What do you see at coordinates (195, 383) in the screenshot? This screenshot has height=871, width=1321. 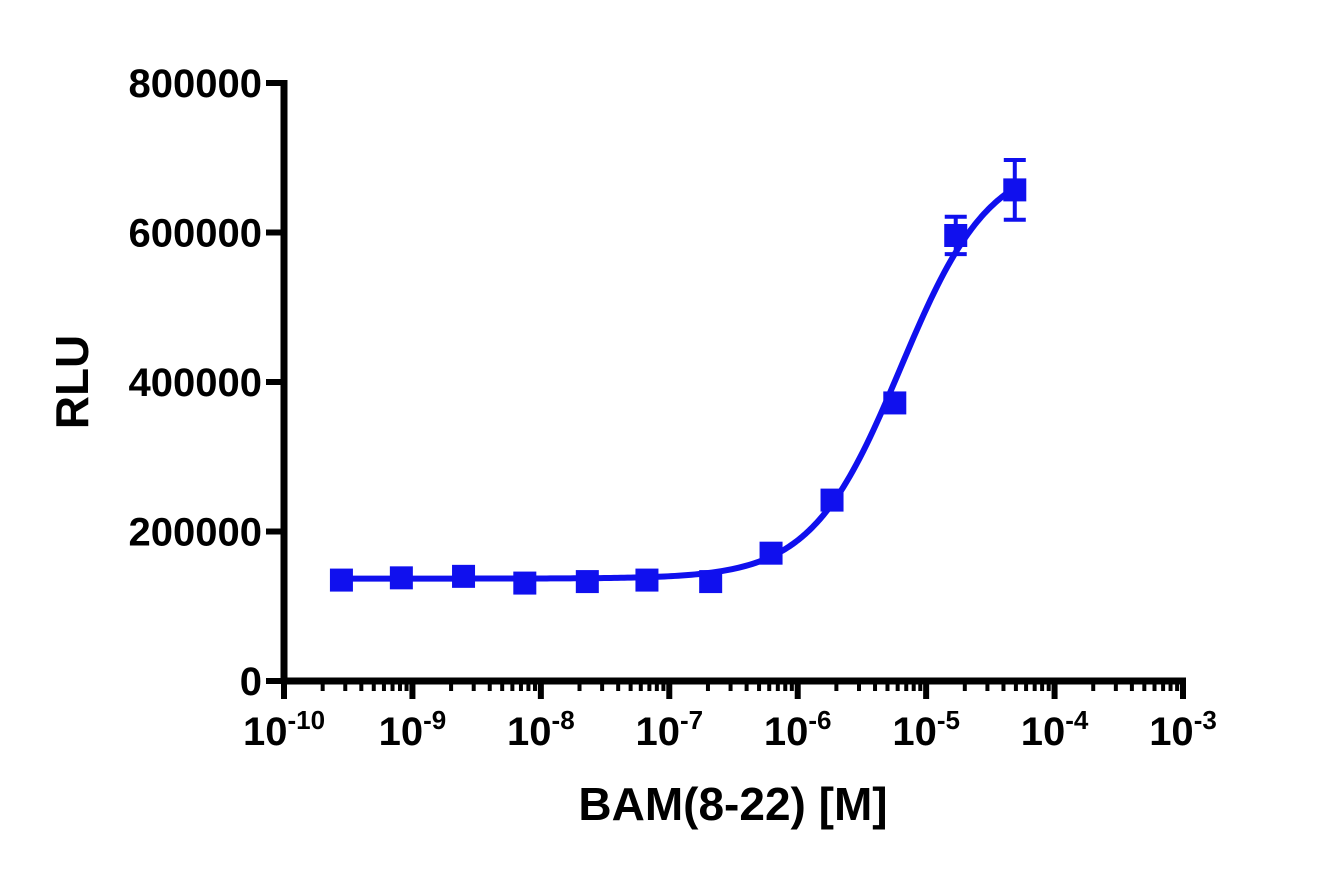 I see `y-tick-label: 400000` at bounding box center [195, 383].